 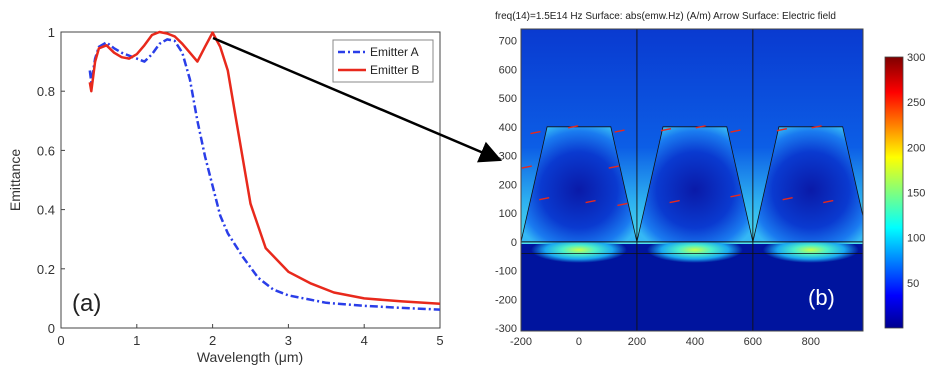 I want to click on panel-a-legend: Emitter A Emitter B, so click(x=383, y=61).